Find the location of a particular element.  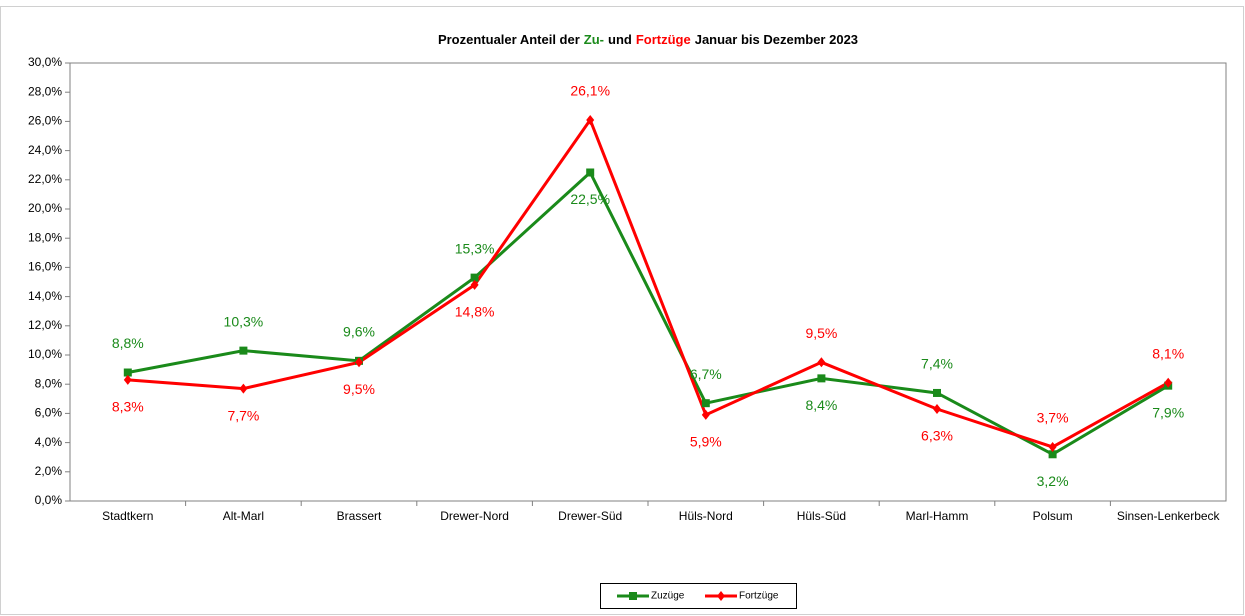

x-tick-label: Brassert is located at coordinates (359, 516).